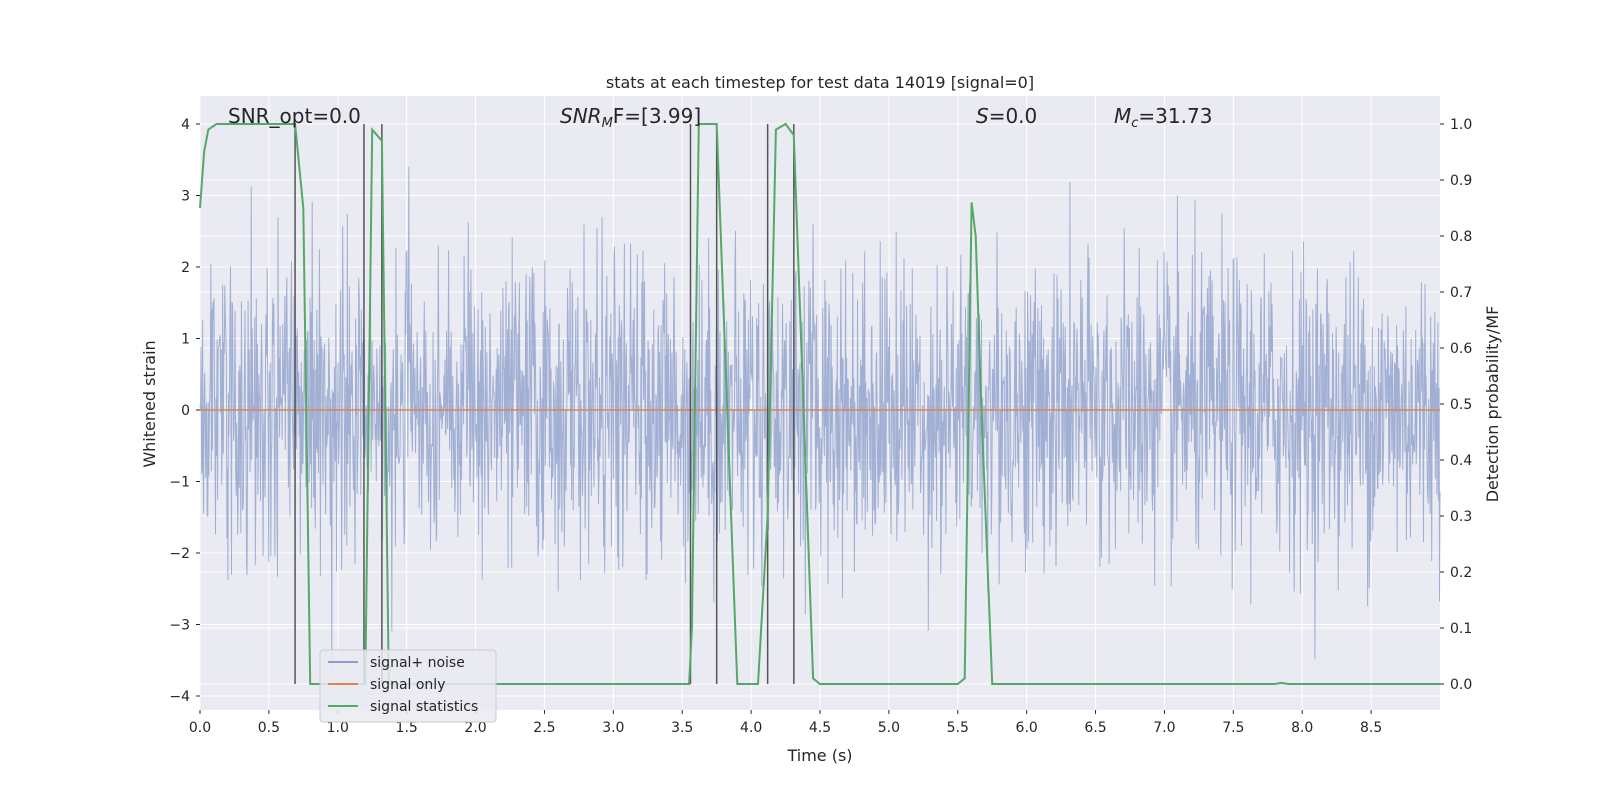 Image resolution: width=1600 pixels, height=800 pixels. I want to click on x-tick-label: 8.5, so click(1371, 728).